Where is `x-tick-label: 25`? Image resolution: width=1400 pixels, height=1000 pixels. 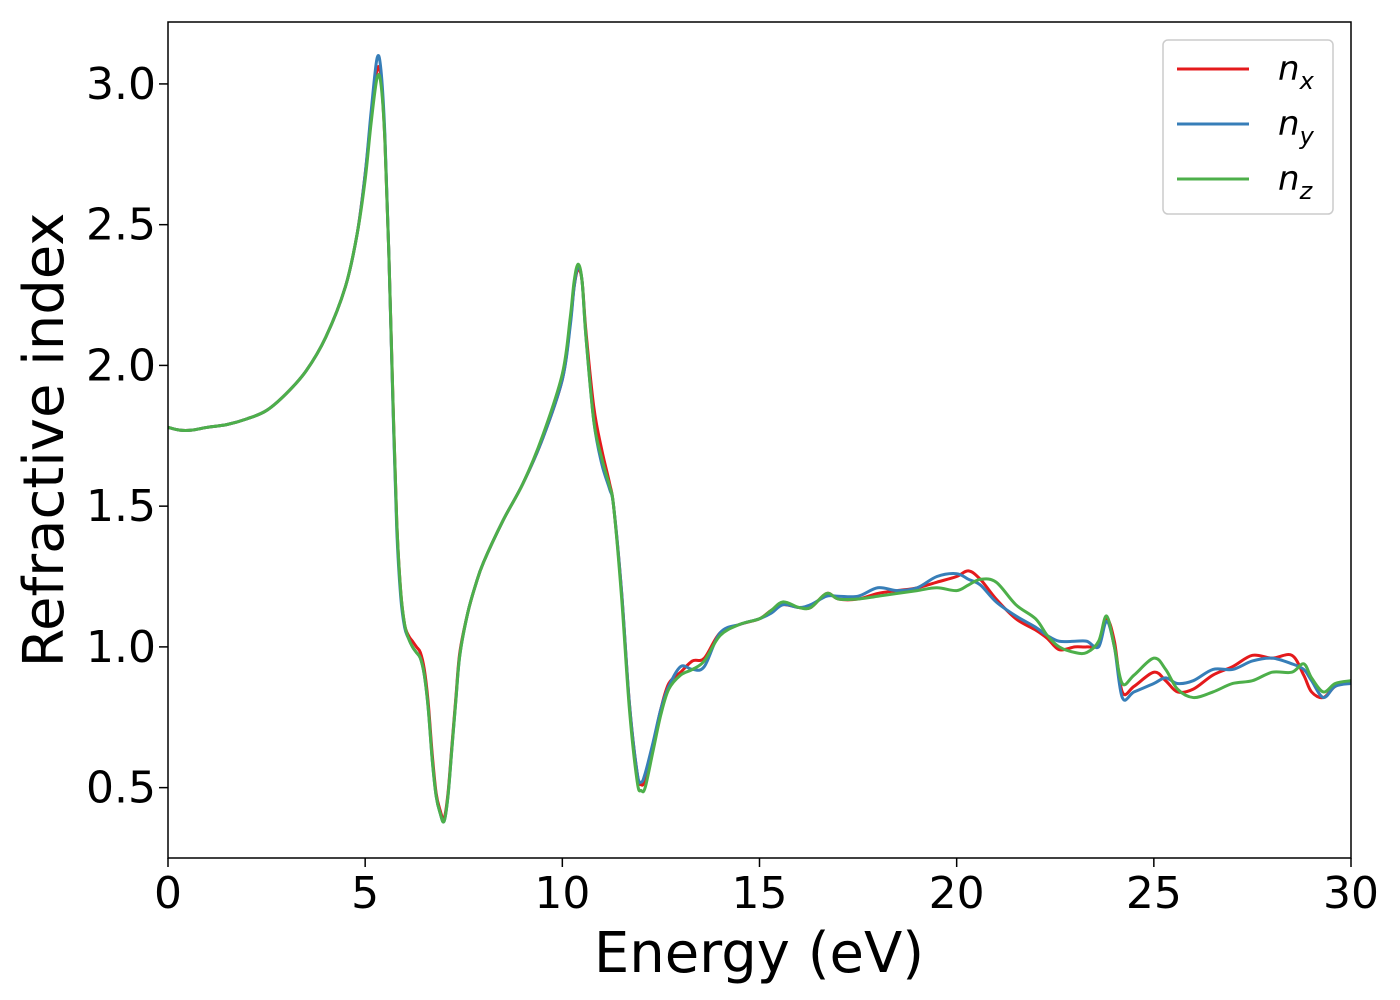 x-tick-label: 25 is located at coordinates (1154, 893).